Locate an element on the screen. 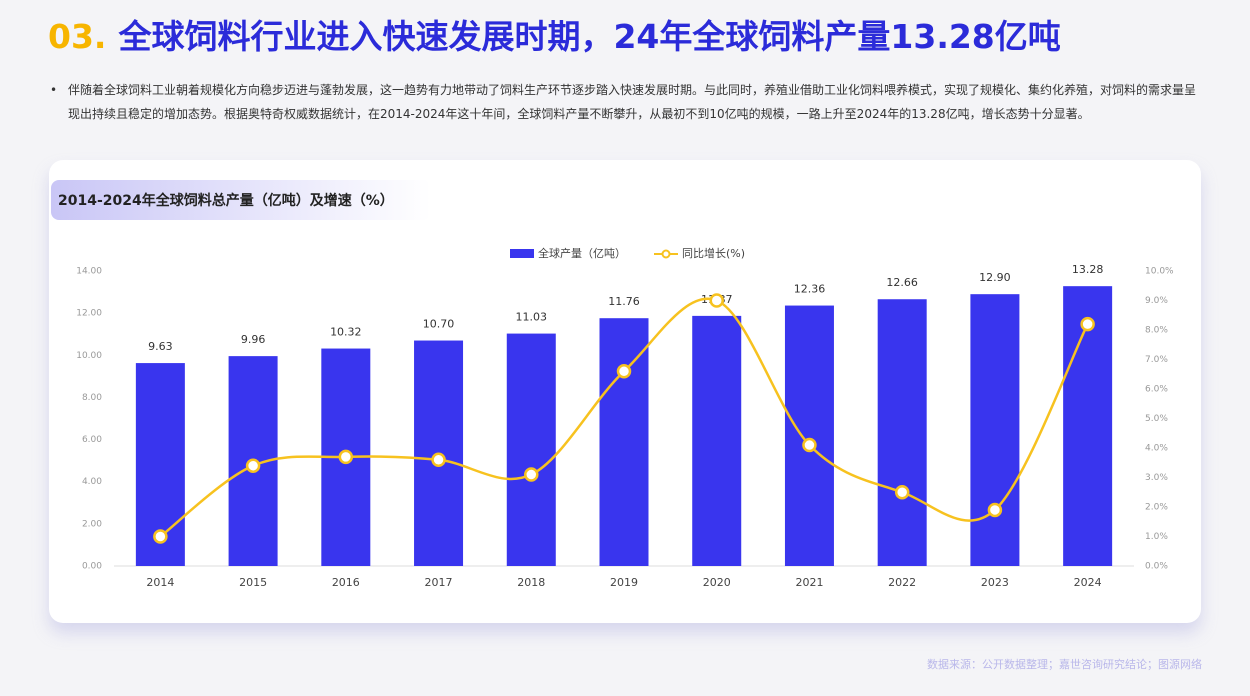  heading-text: 全球饲料行业进入快速发展时期，24年全球饲料产量13.28亿吨 is located at coordinates (589, 36).